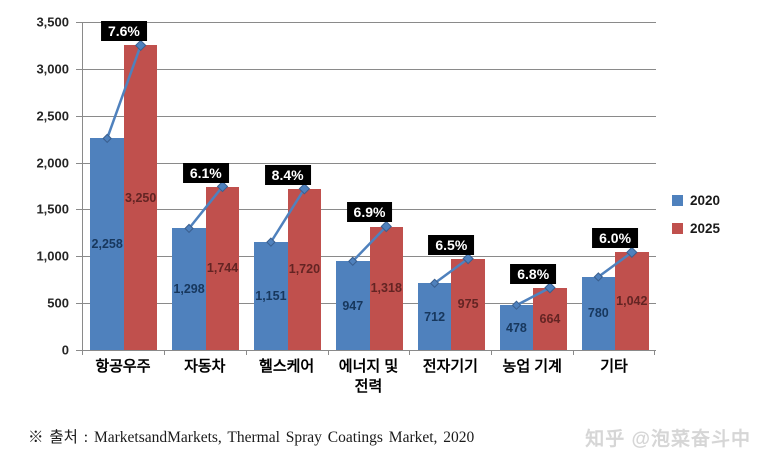 The image size is (757, 470). Describe the element at coordinates (369, 212) in the screenshot. I see `growth-badge: 6.9%` at that location.